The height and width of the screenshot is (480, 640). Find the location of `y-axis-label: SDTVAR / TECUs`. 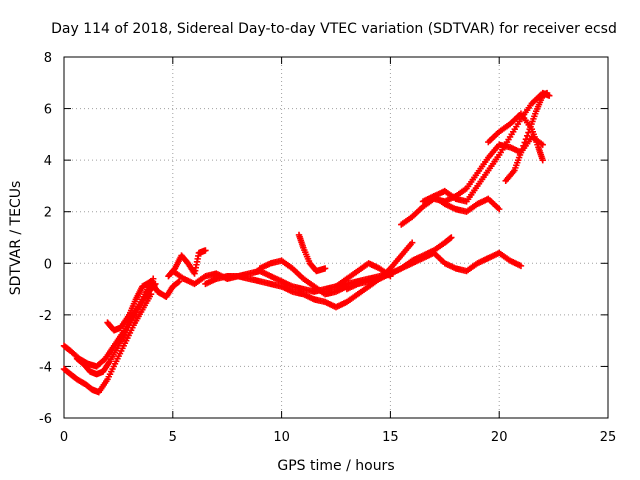

y-axis-label: SDTVAR / TECUs is located at coordinates (16, 238).